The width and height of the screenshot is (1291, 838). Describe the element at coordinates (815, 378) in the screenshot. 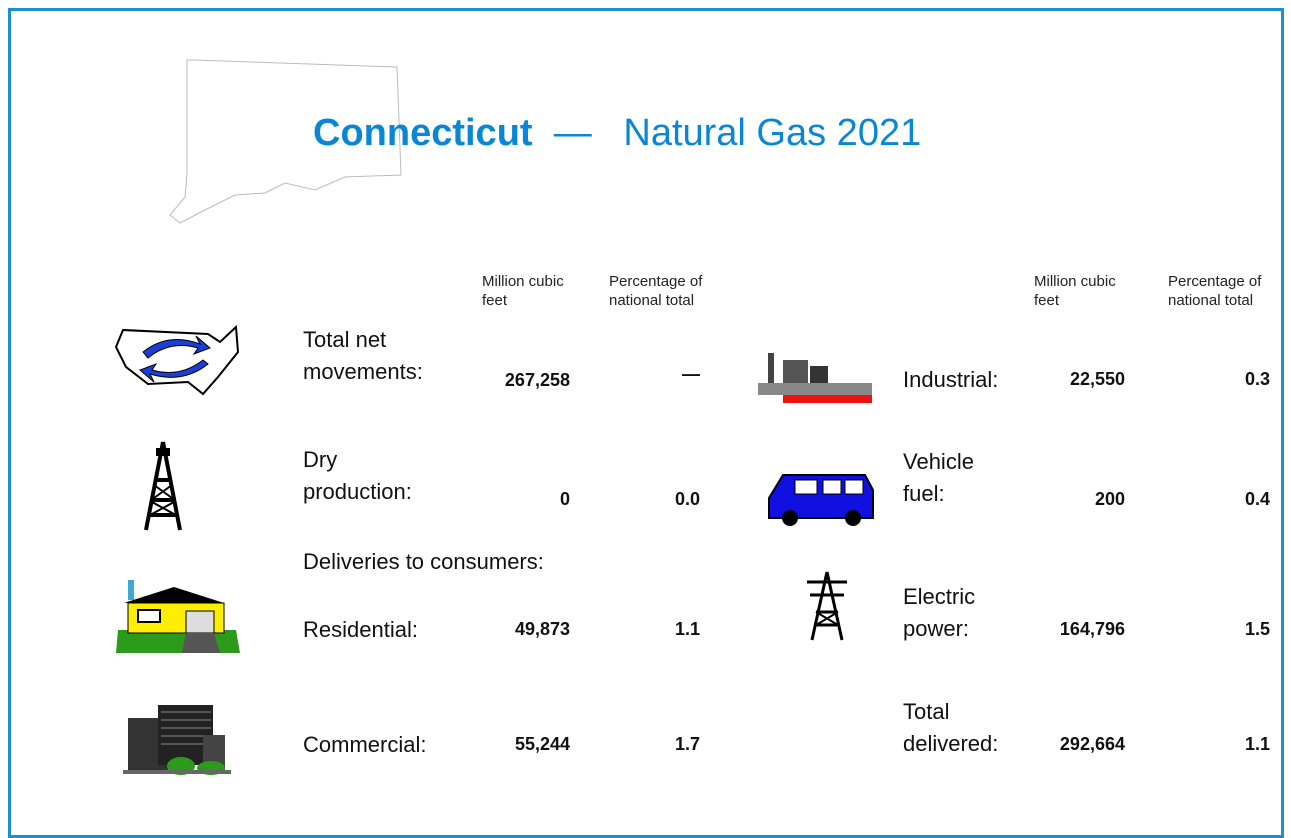

I see `factory-icon` at that location.